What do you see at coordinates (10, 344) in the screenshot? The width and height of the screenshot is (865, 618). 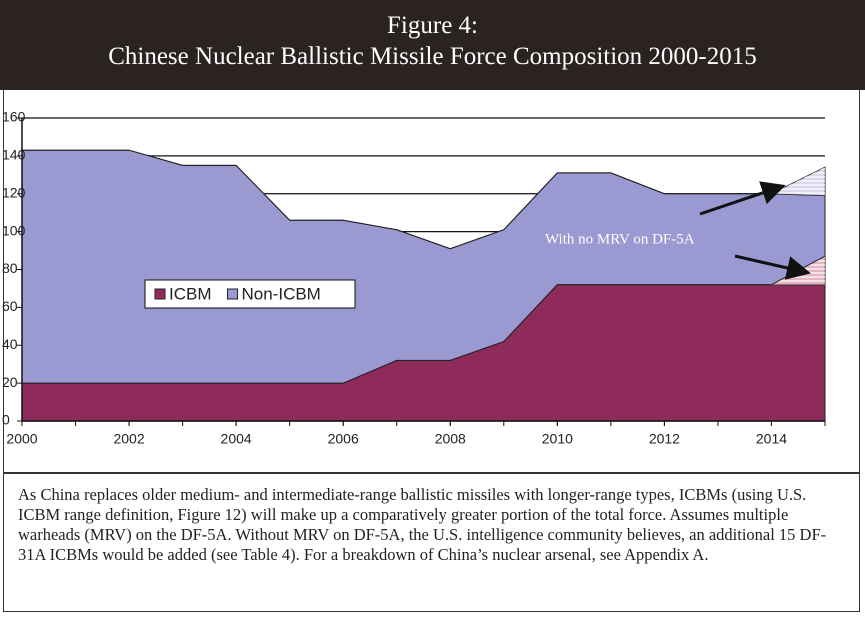 I see `y-tick-label: 40` at bounding box center [10, 344].